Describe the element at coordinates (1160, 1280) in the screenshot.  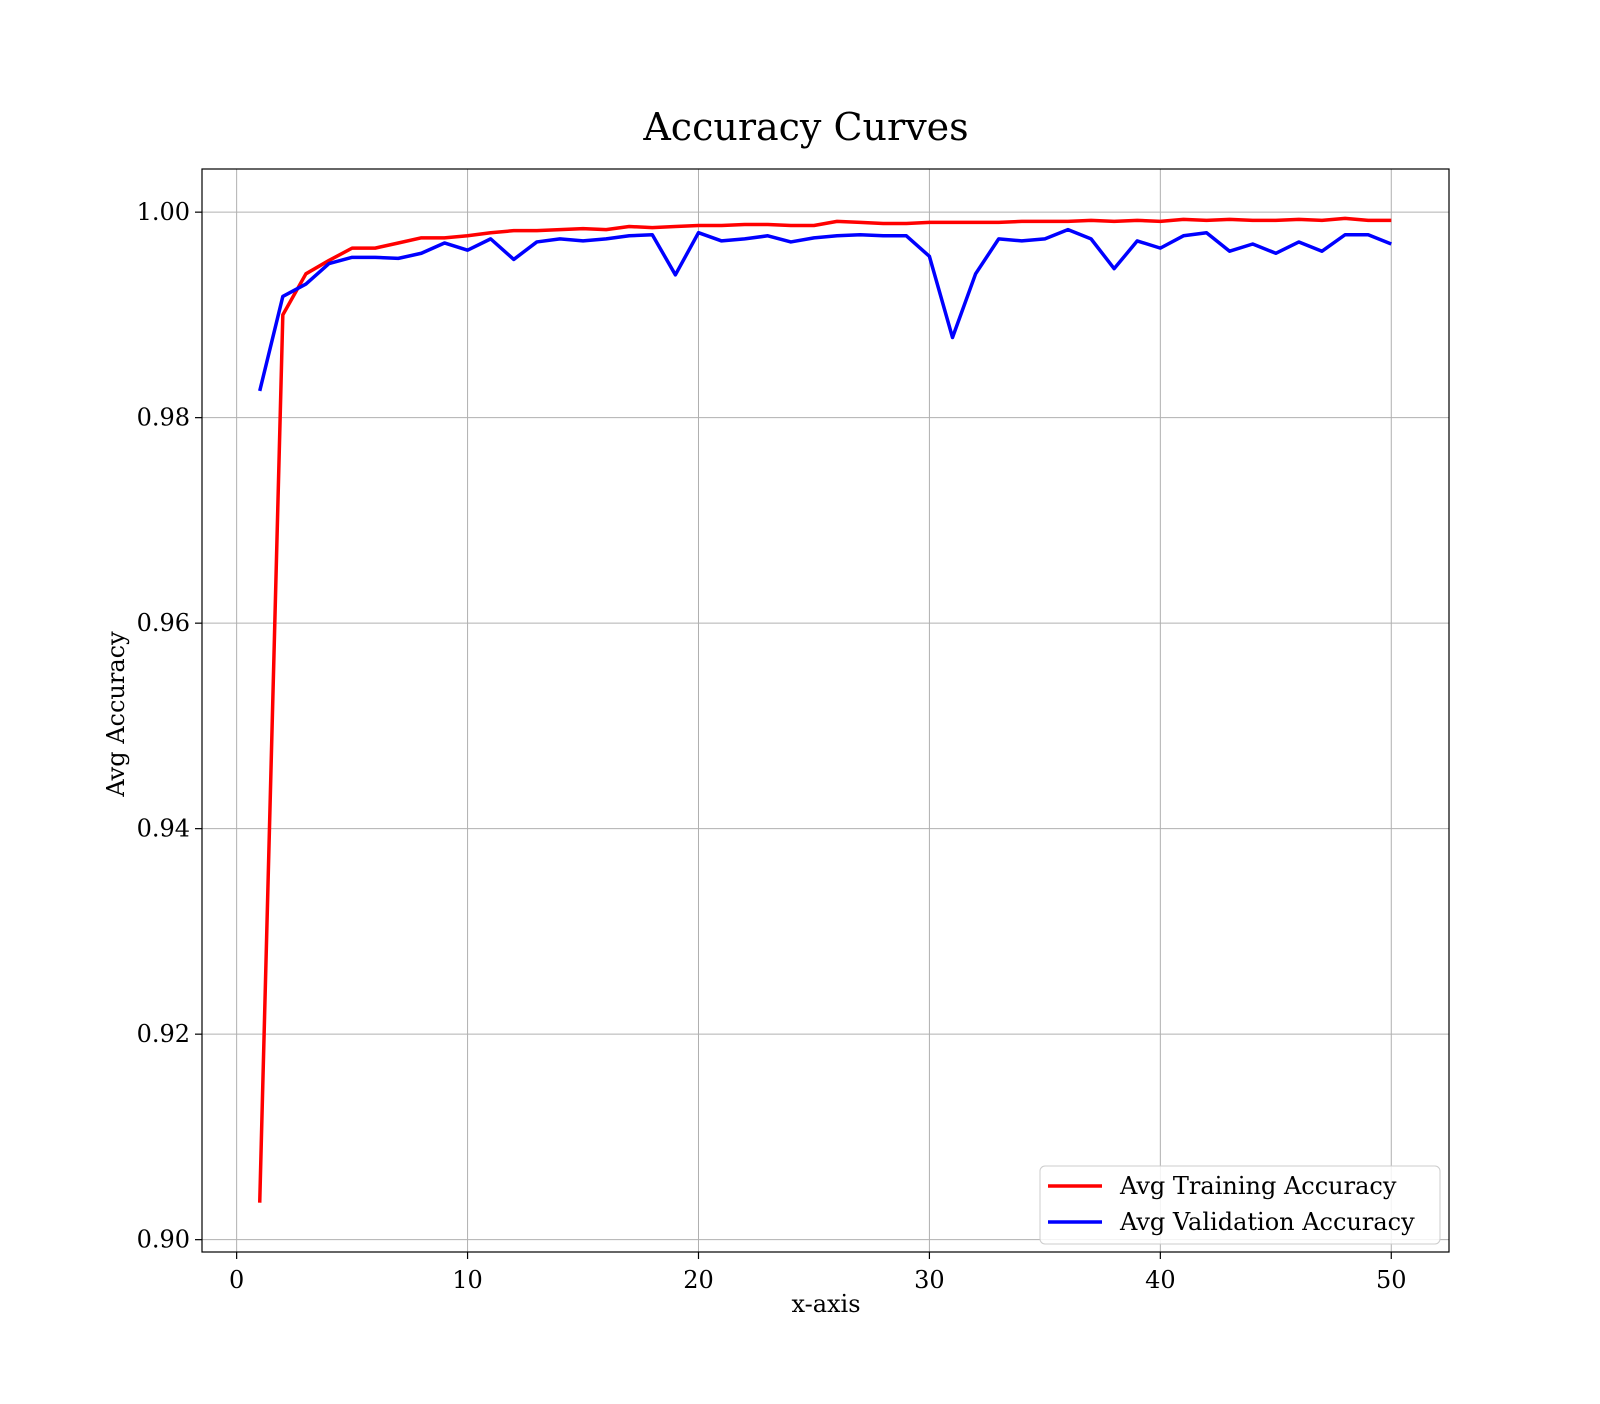
I see `x-tick-label: 40` at that location.